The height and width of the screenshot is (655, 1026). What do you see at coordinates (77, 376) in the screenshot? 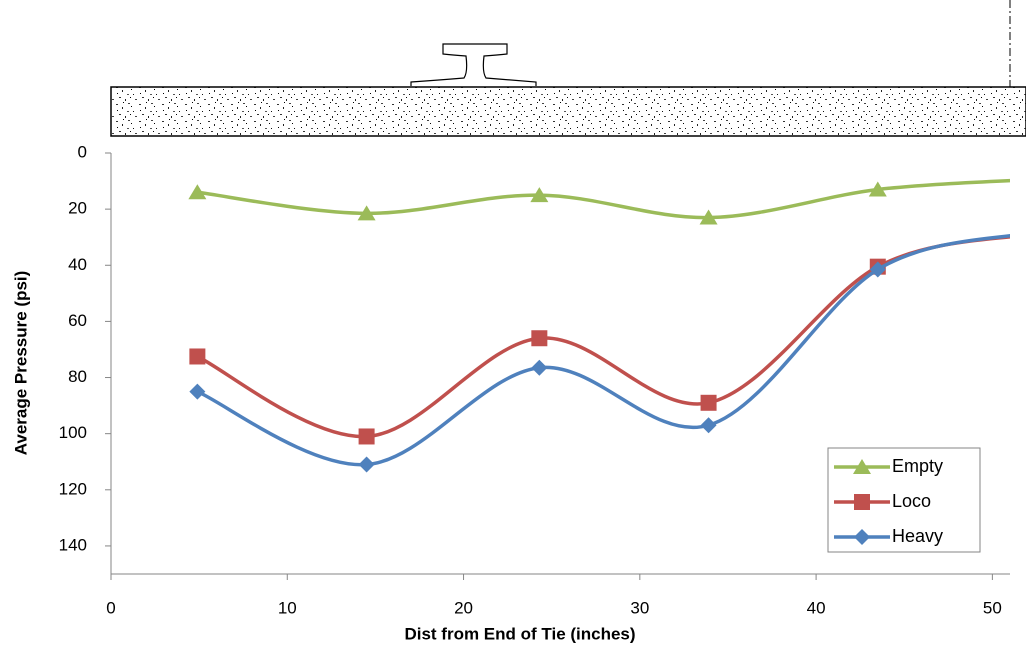
I see `y-tick-label: 80` at bounding box center [77, 376].